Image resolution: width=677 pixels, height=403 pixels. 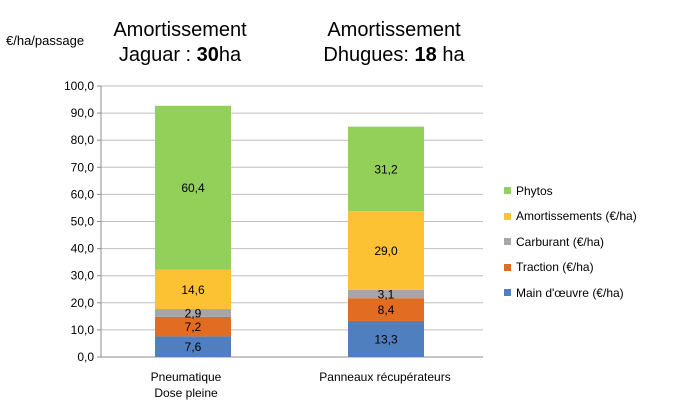 What do you see at coordinates (85, 357) in the screenshot?
I see `y-tick-label: 0,0` at bounding box center [85, 357].